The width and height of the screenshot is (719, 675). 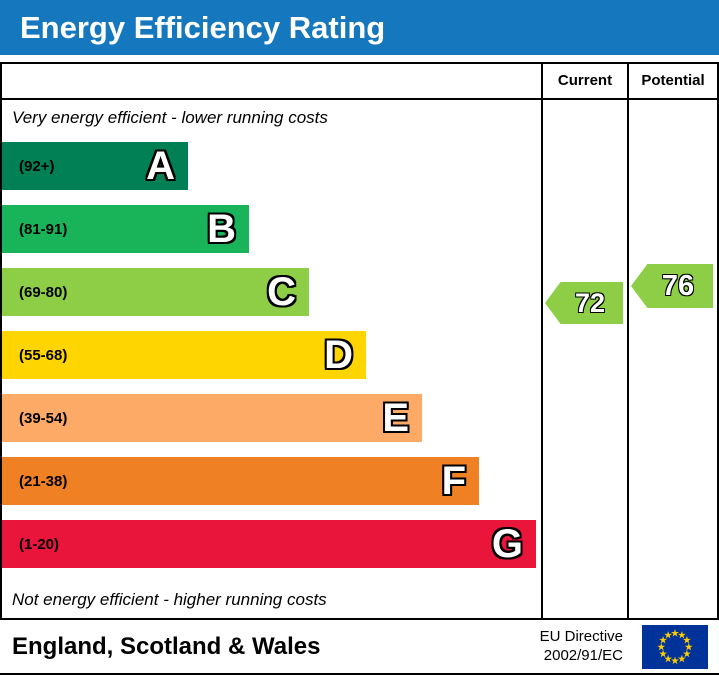 What do you see at coordinates (673, 80) in the screenshot?
I see `potential-column-header: Potential` at bounding box center [673, 80].